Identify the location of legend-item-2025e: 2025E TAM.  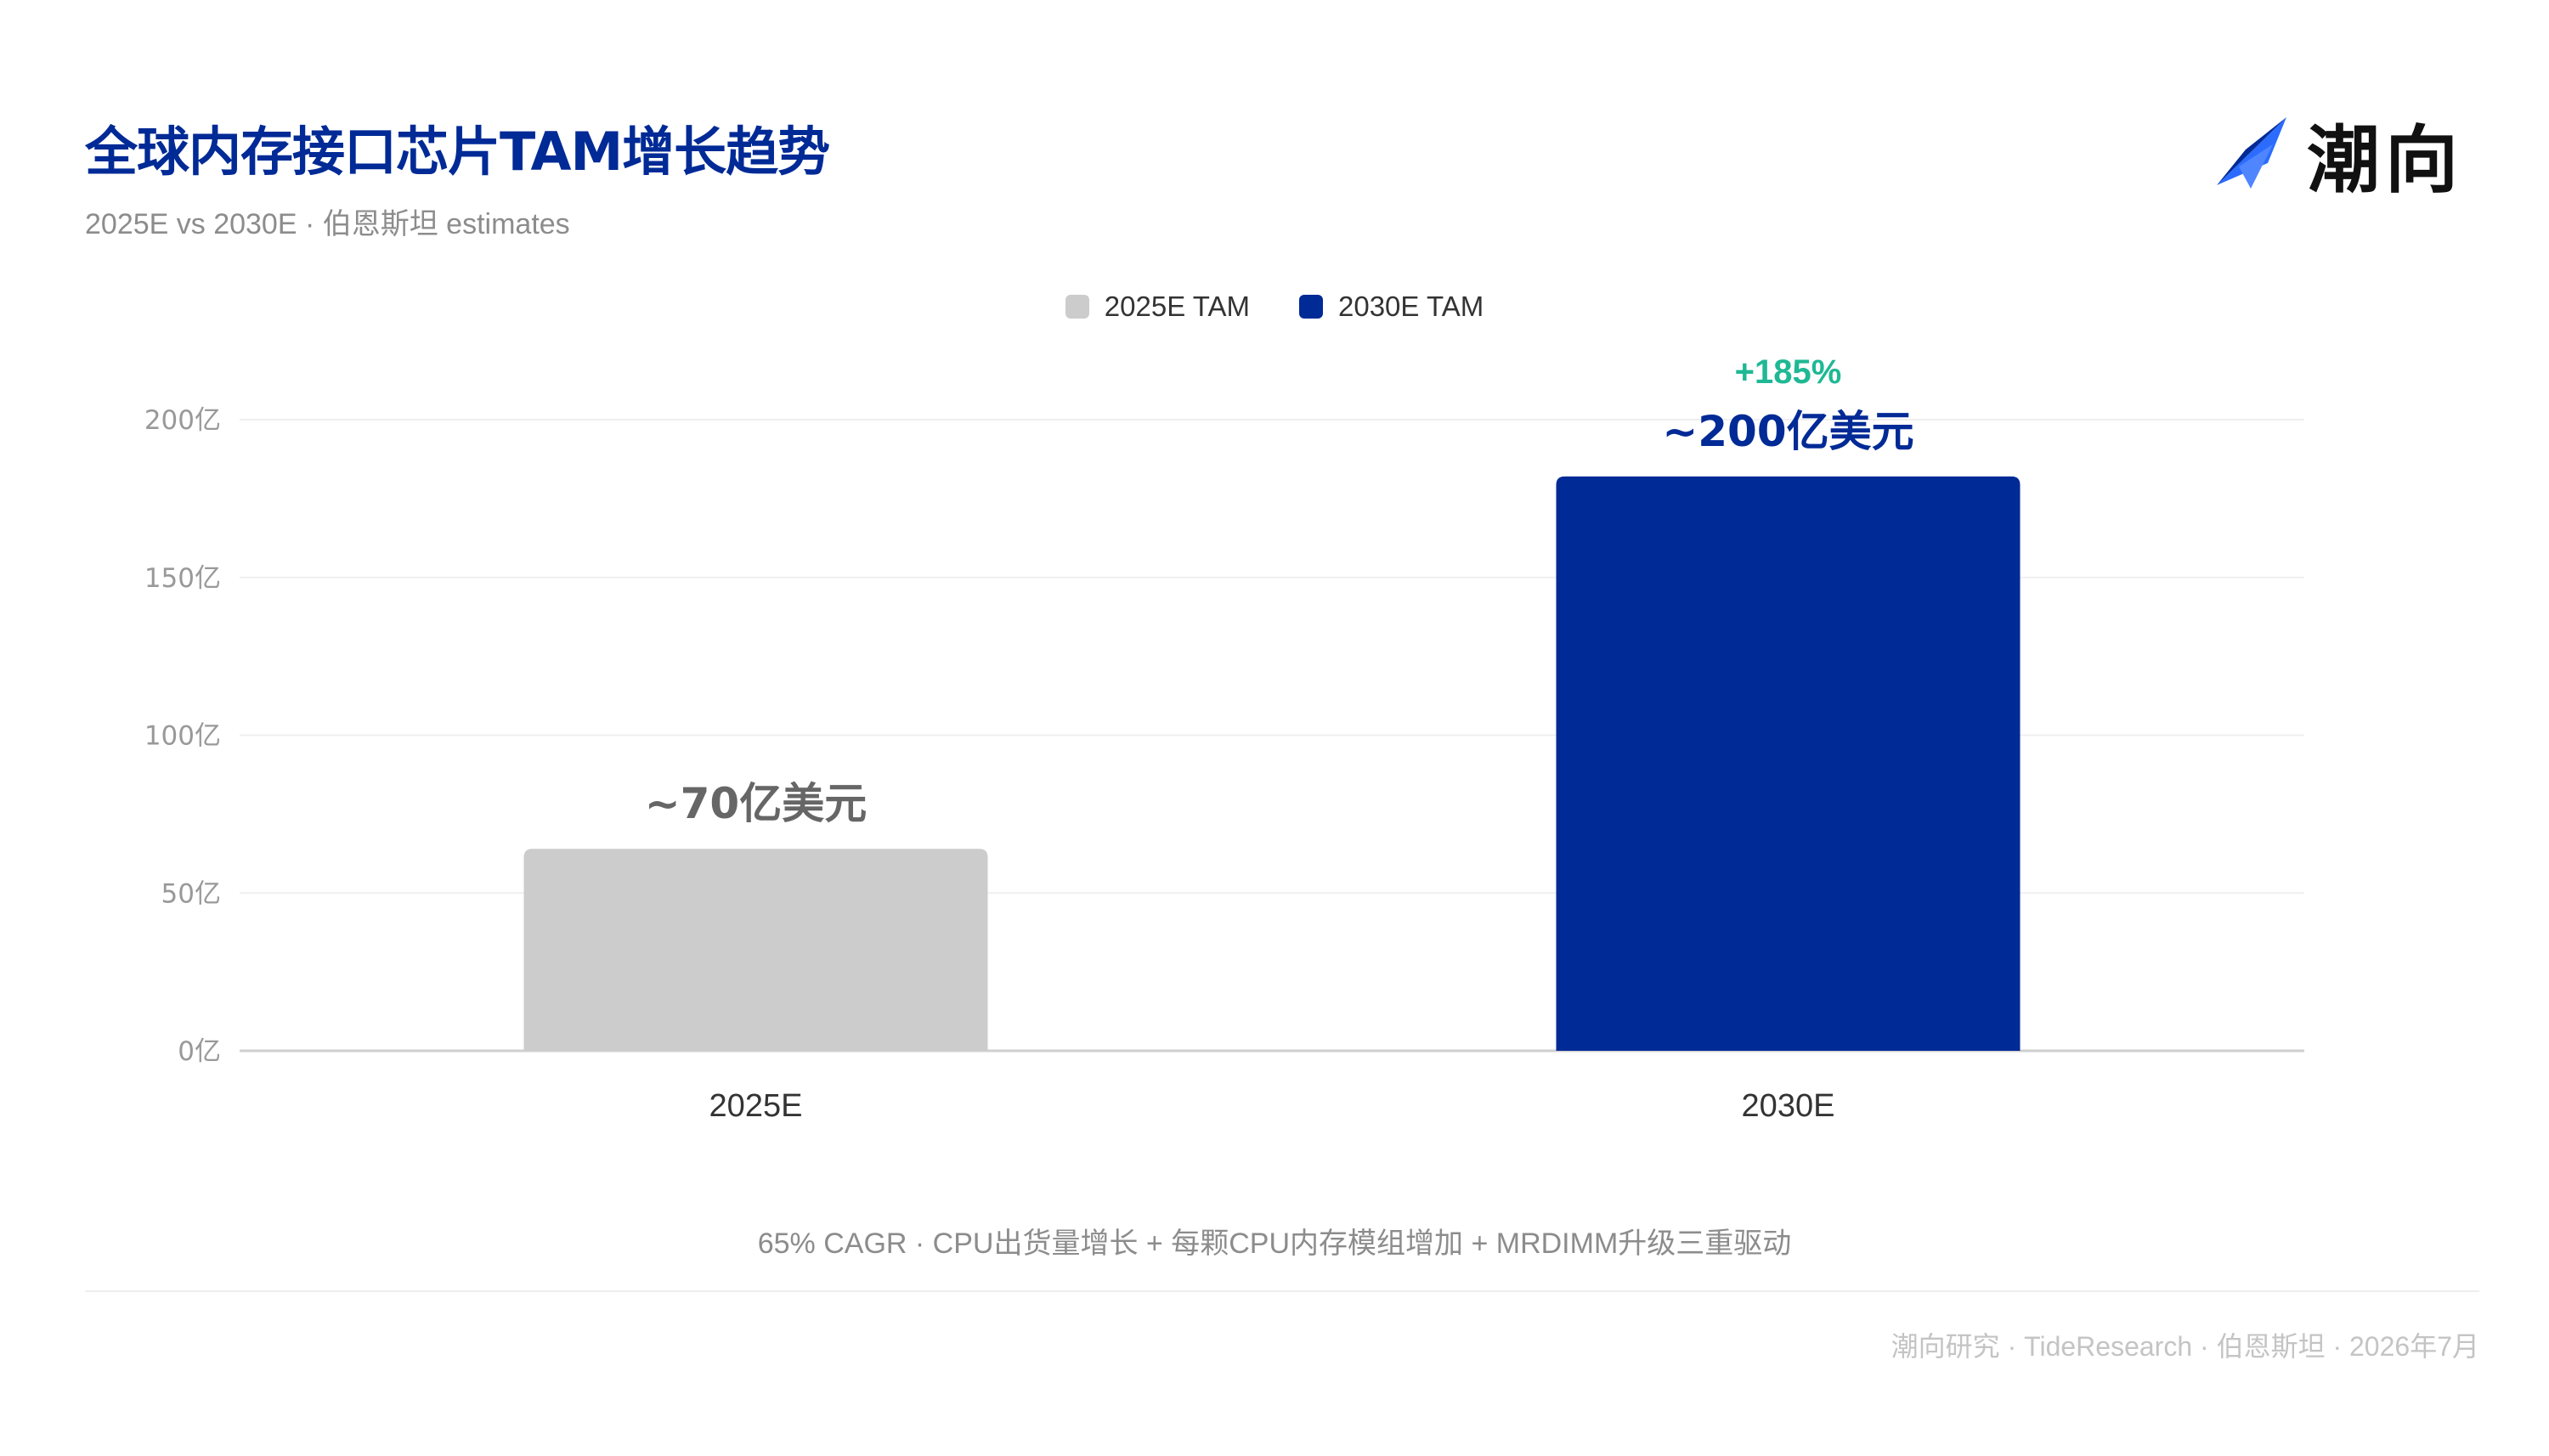
(1157, 307).